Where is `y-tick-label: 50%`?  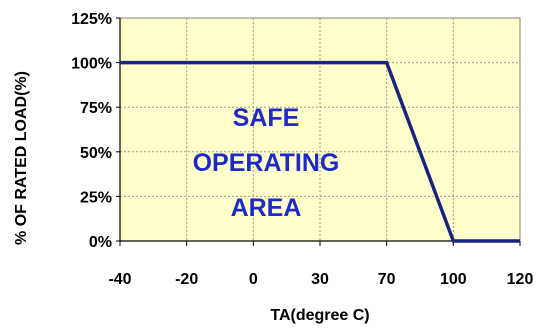
y-tick-label: 50% is located at coordinates (96, 153).